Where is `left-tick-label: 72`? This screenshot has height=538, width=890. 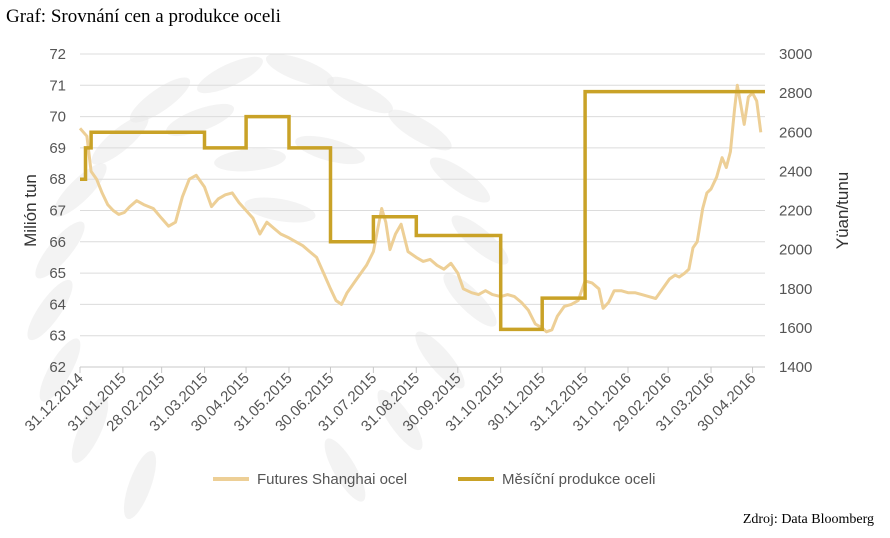
left-tick-label: 72 is located at coordinates (57, 54).